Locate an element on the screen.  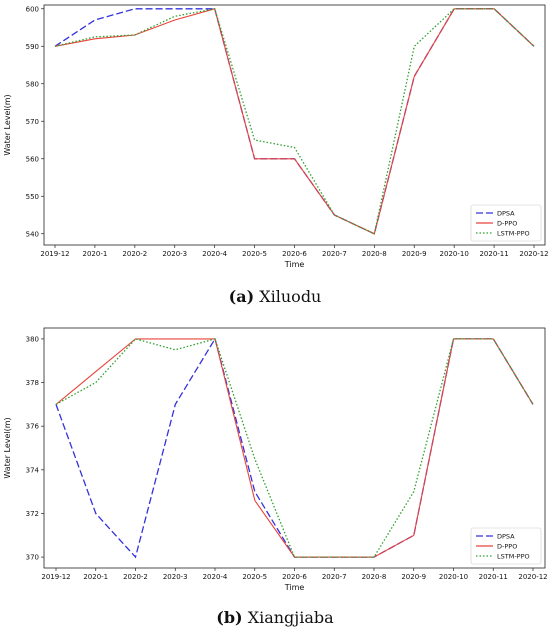
y-tick-label: 376 is located at coordinates (33, 427).